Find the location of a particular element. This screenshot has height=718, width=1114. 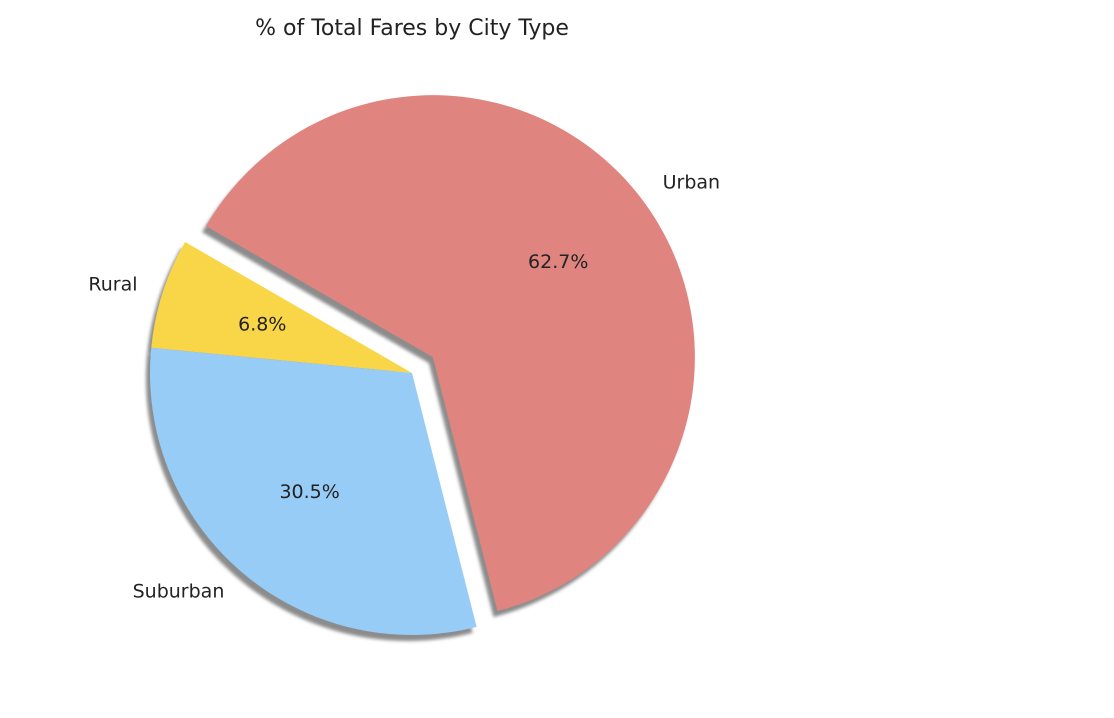

suburban-percent-label: 30.5% is located at coordinates (309, 492).